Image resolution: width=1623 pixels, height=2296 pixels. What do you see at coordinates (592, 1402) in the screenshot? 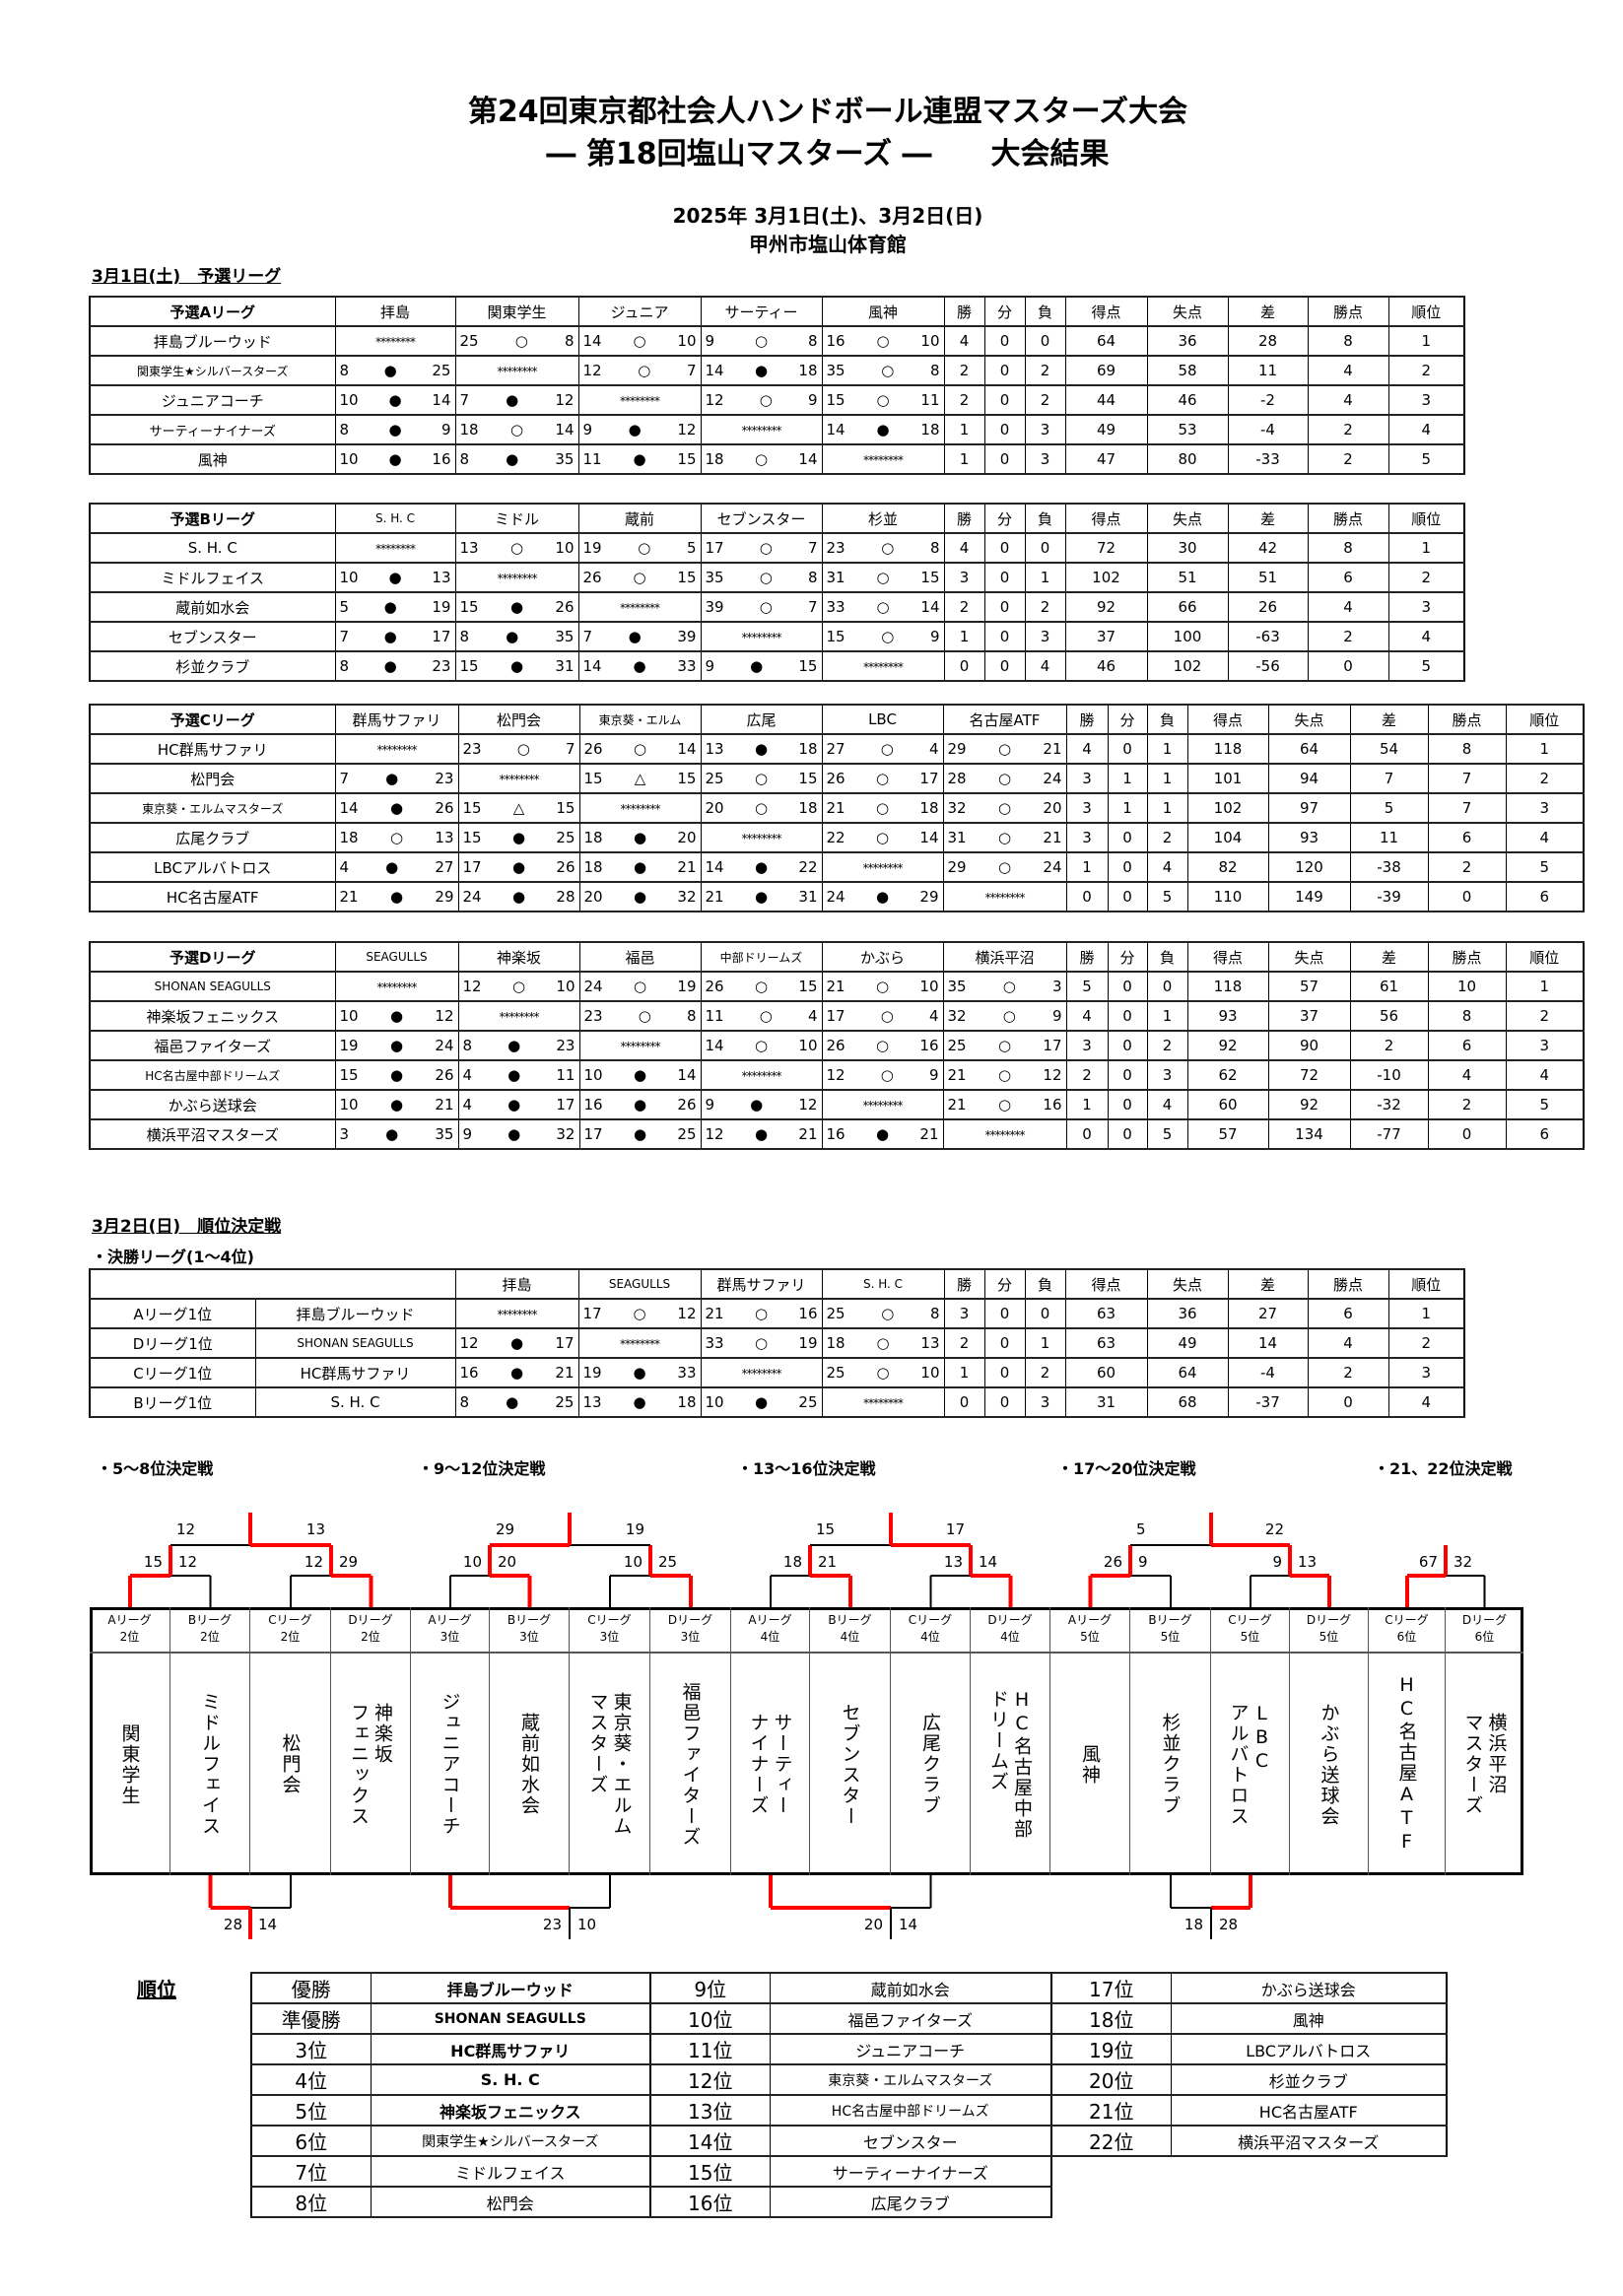
I see `score-for: 13` at bounding box center [592, 1402].